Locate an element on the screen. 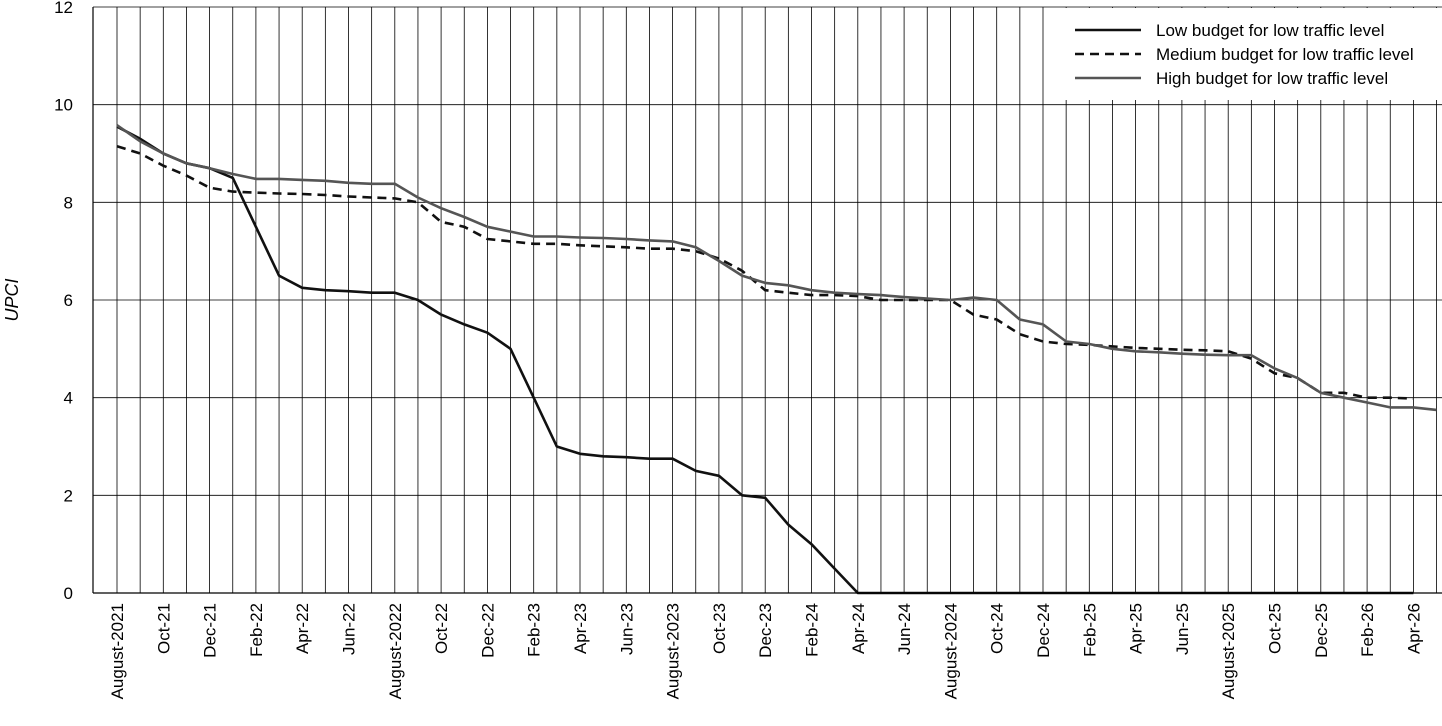 This screenshot has height=726, width=1442. y-tick-label: 6 is located at coordinates (68, 300).